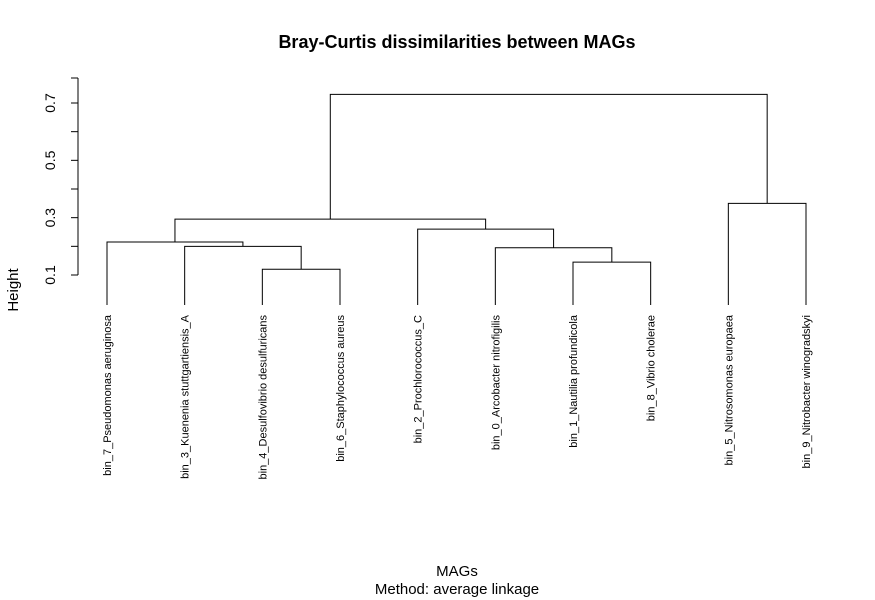  I want to click on leaf-label: bin_5_Nitrosomonas europaea, so click(729, 389).